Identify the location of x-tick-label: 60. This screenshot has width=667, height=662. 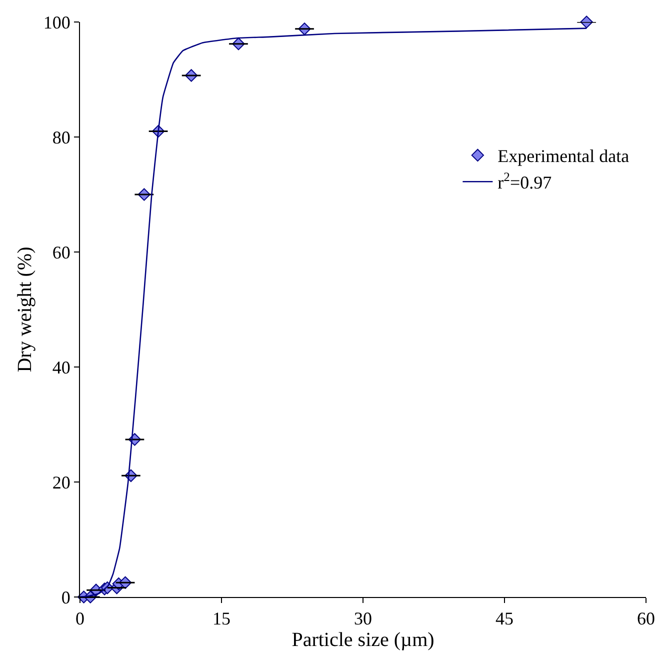
(646, 618).